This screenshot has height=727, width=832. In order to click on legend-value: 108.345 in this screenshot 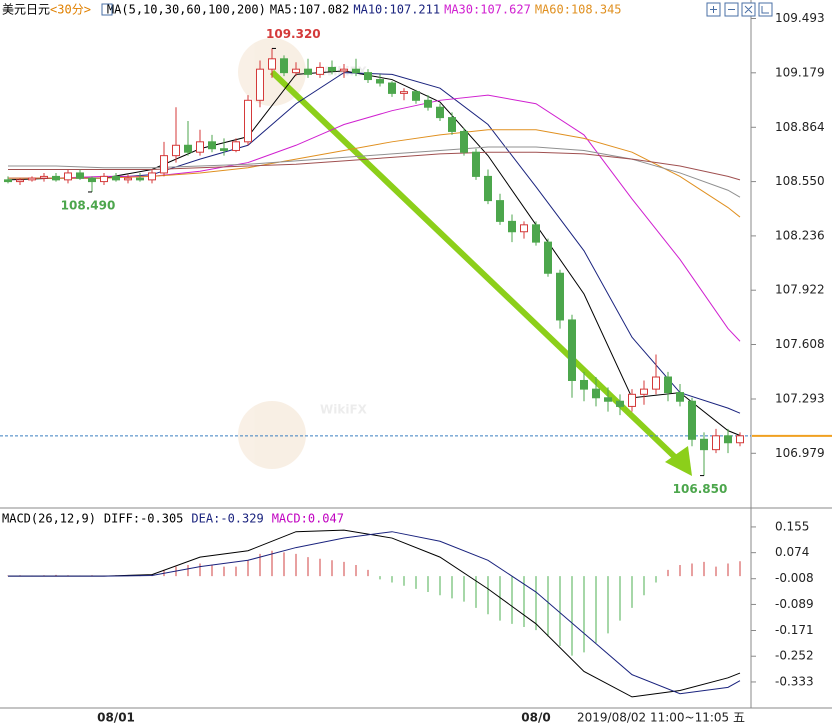, I will do `click(596, 10)`.